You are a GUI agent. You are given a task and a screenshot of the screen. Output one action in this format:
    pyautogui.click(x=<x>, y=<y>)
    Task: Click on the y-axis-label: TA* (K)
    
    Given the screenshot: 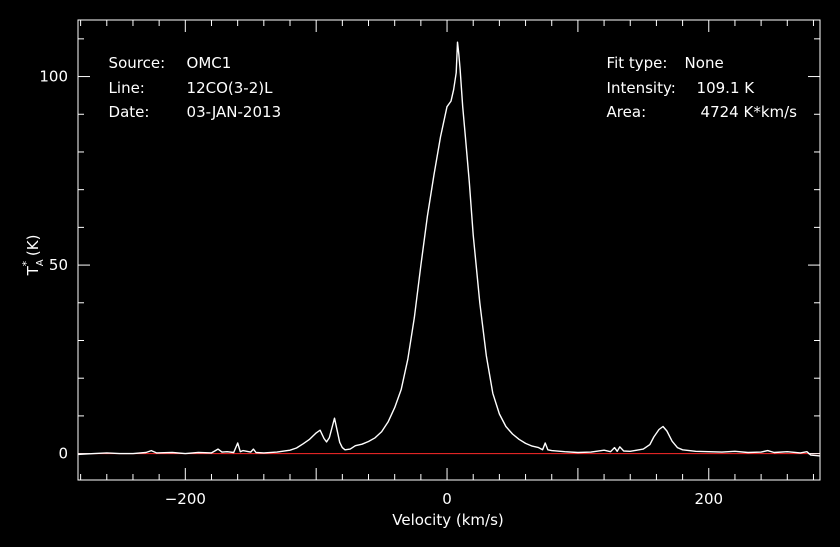 What is the action you would take?
    pyautogui.click(x=33, y=256)
    